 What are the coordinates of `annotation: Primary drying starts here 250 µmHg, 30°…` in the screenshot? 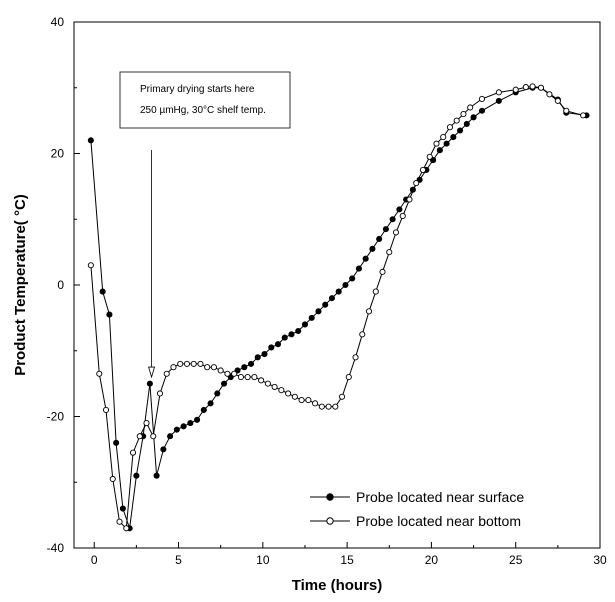 It's located at (205, 225).